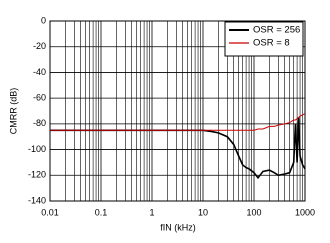 The image size is (330, 243). I want to click on y-tick-label: 0, so click(43, 20).